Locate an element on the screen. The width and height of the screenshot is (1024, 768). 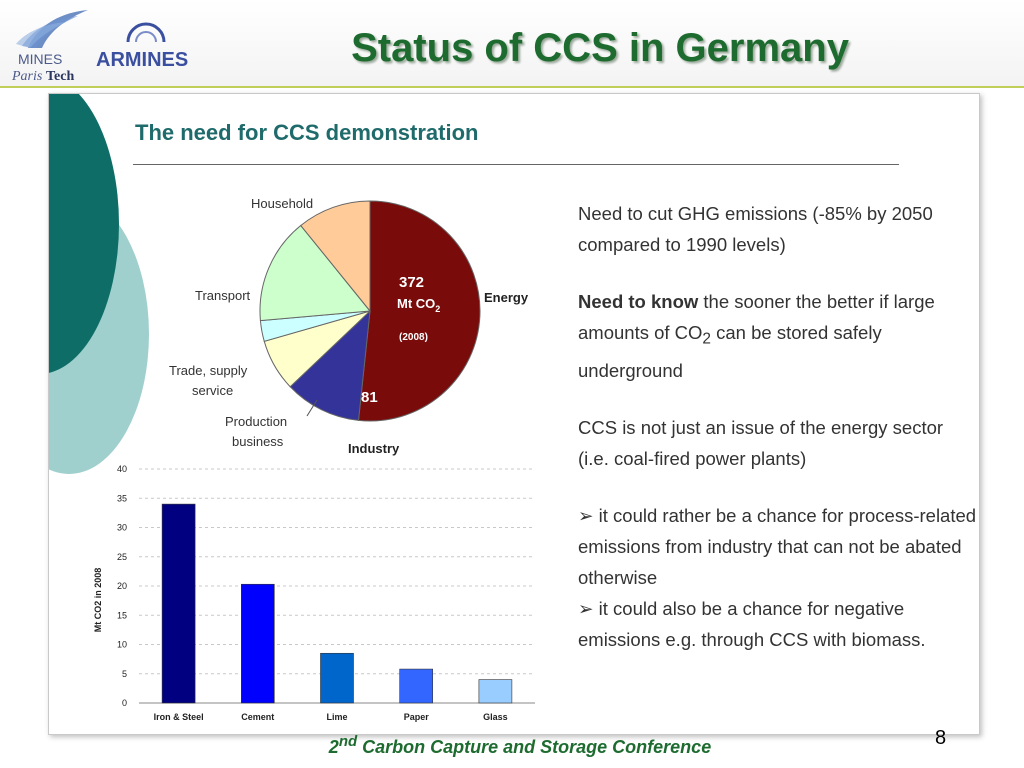
x-tick-label: Paper is located at coordinates (417, 717).